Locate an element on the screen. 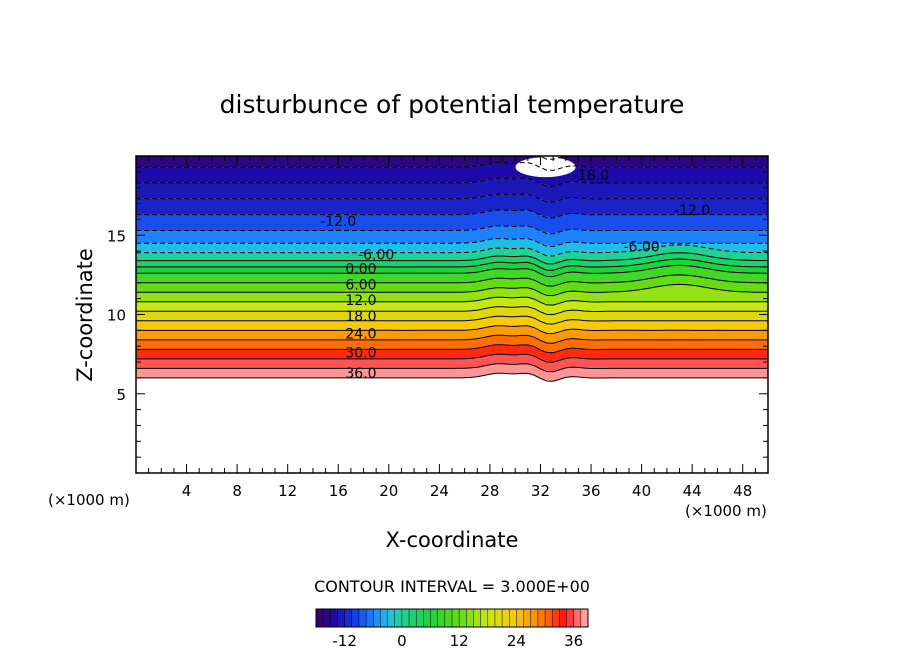 This screenshot has height=658, width=904. x-tick-label: 44 is located at coordinates (692, 491).